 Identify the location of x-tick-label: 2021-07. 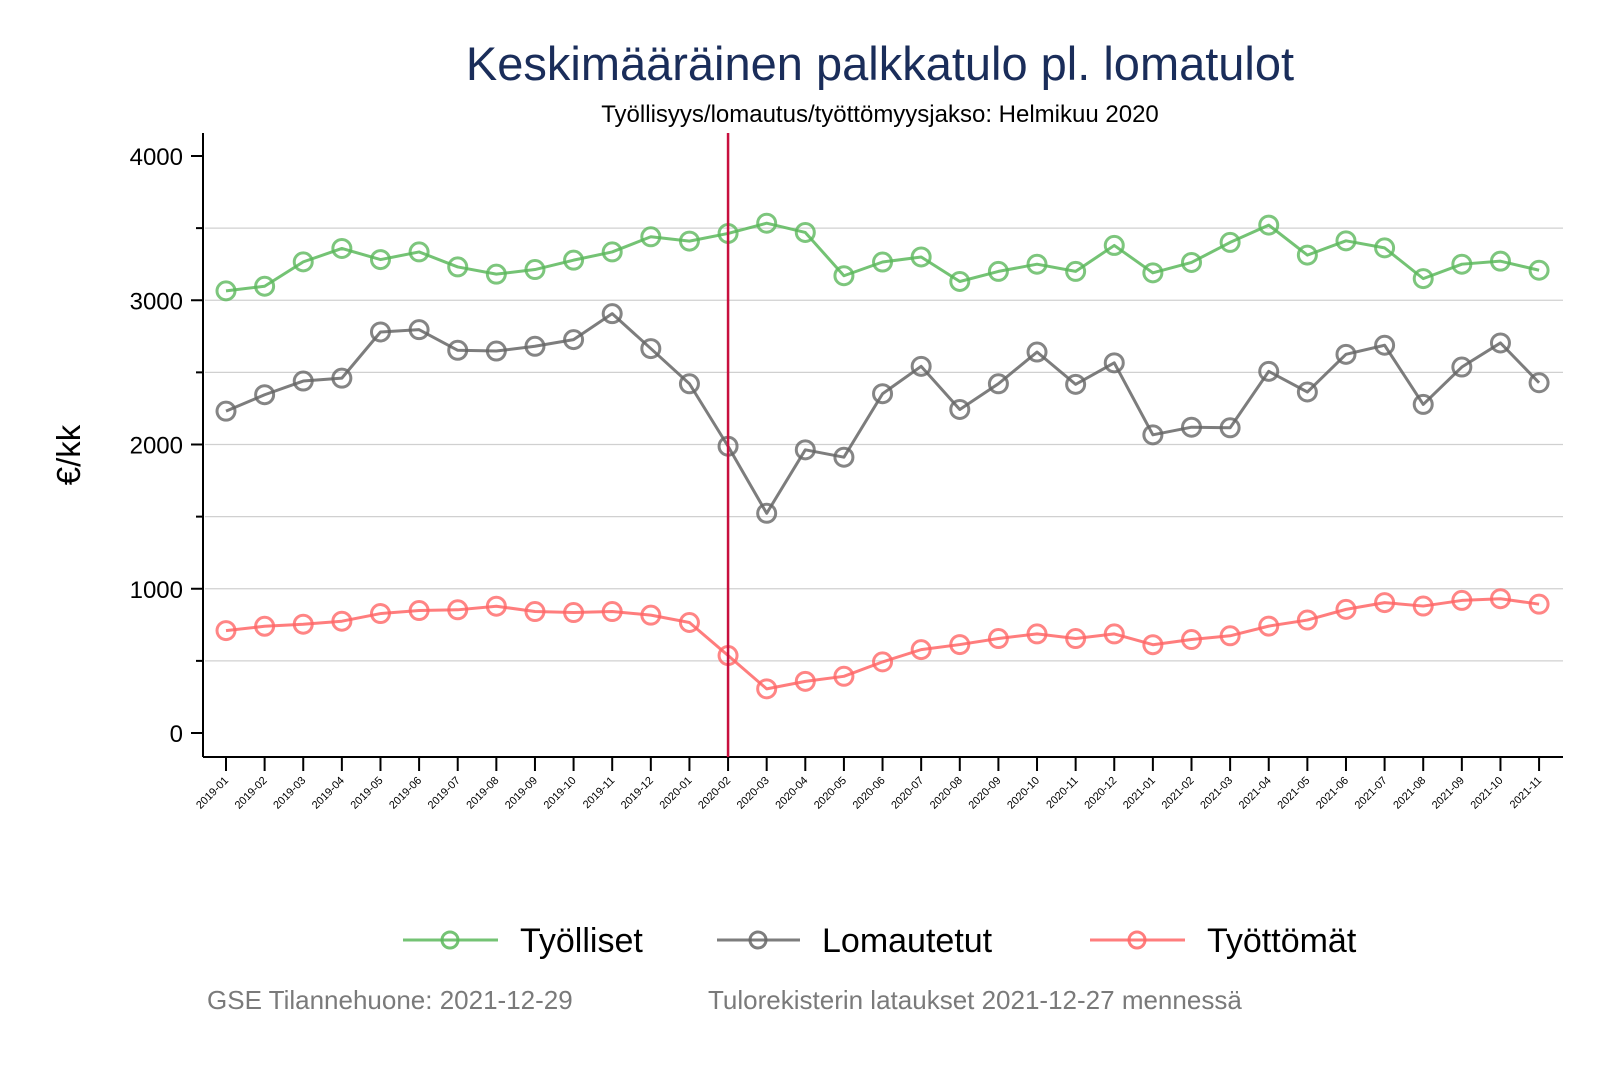
(1371, 793).